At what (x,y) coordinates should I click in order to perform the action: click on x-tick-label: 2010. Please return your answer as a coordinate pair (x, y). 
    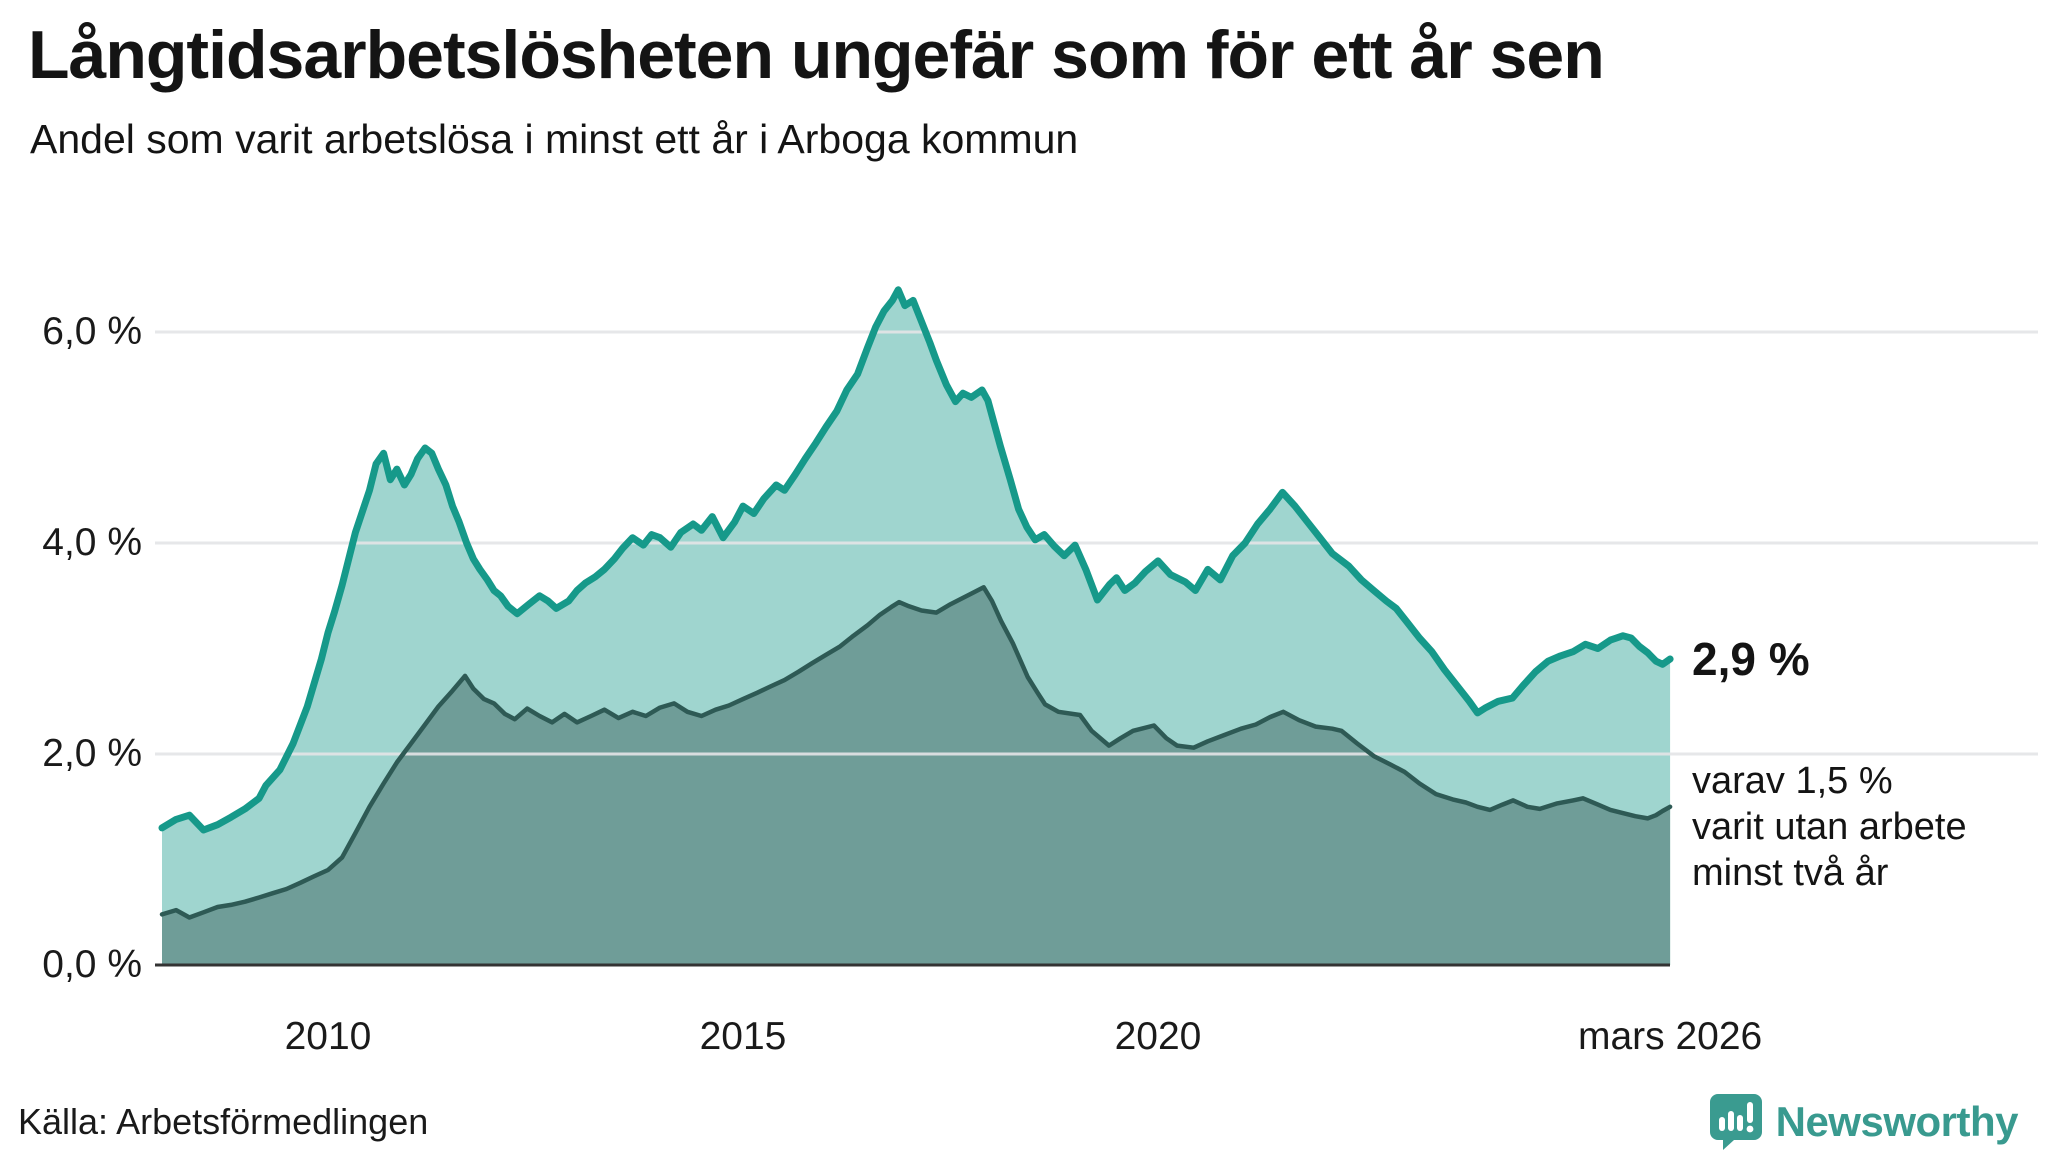
    Looking at the image, I should click on (328, 1036).